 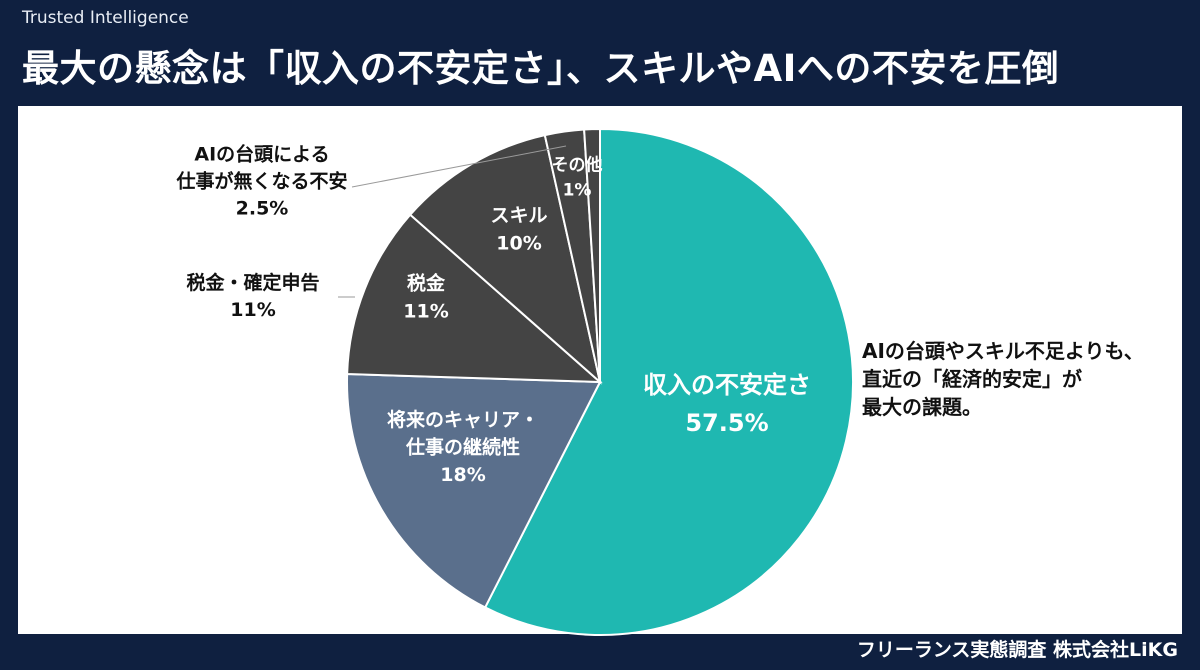 I want to click on slice-label-income: 57.5%, so click(x=726, y=423).